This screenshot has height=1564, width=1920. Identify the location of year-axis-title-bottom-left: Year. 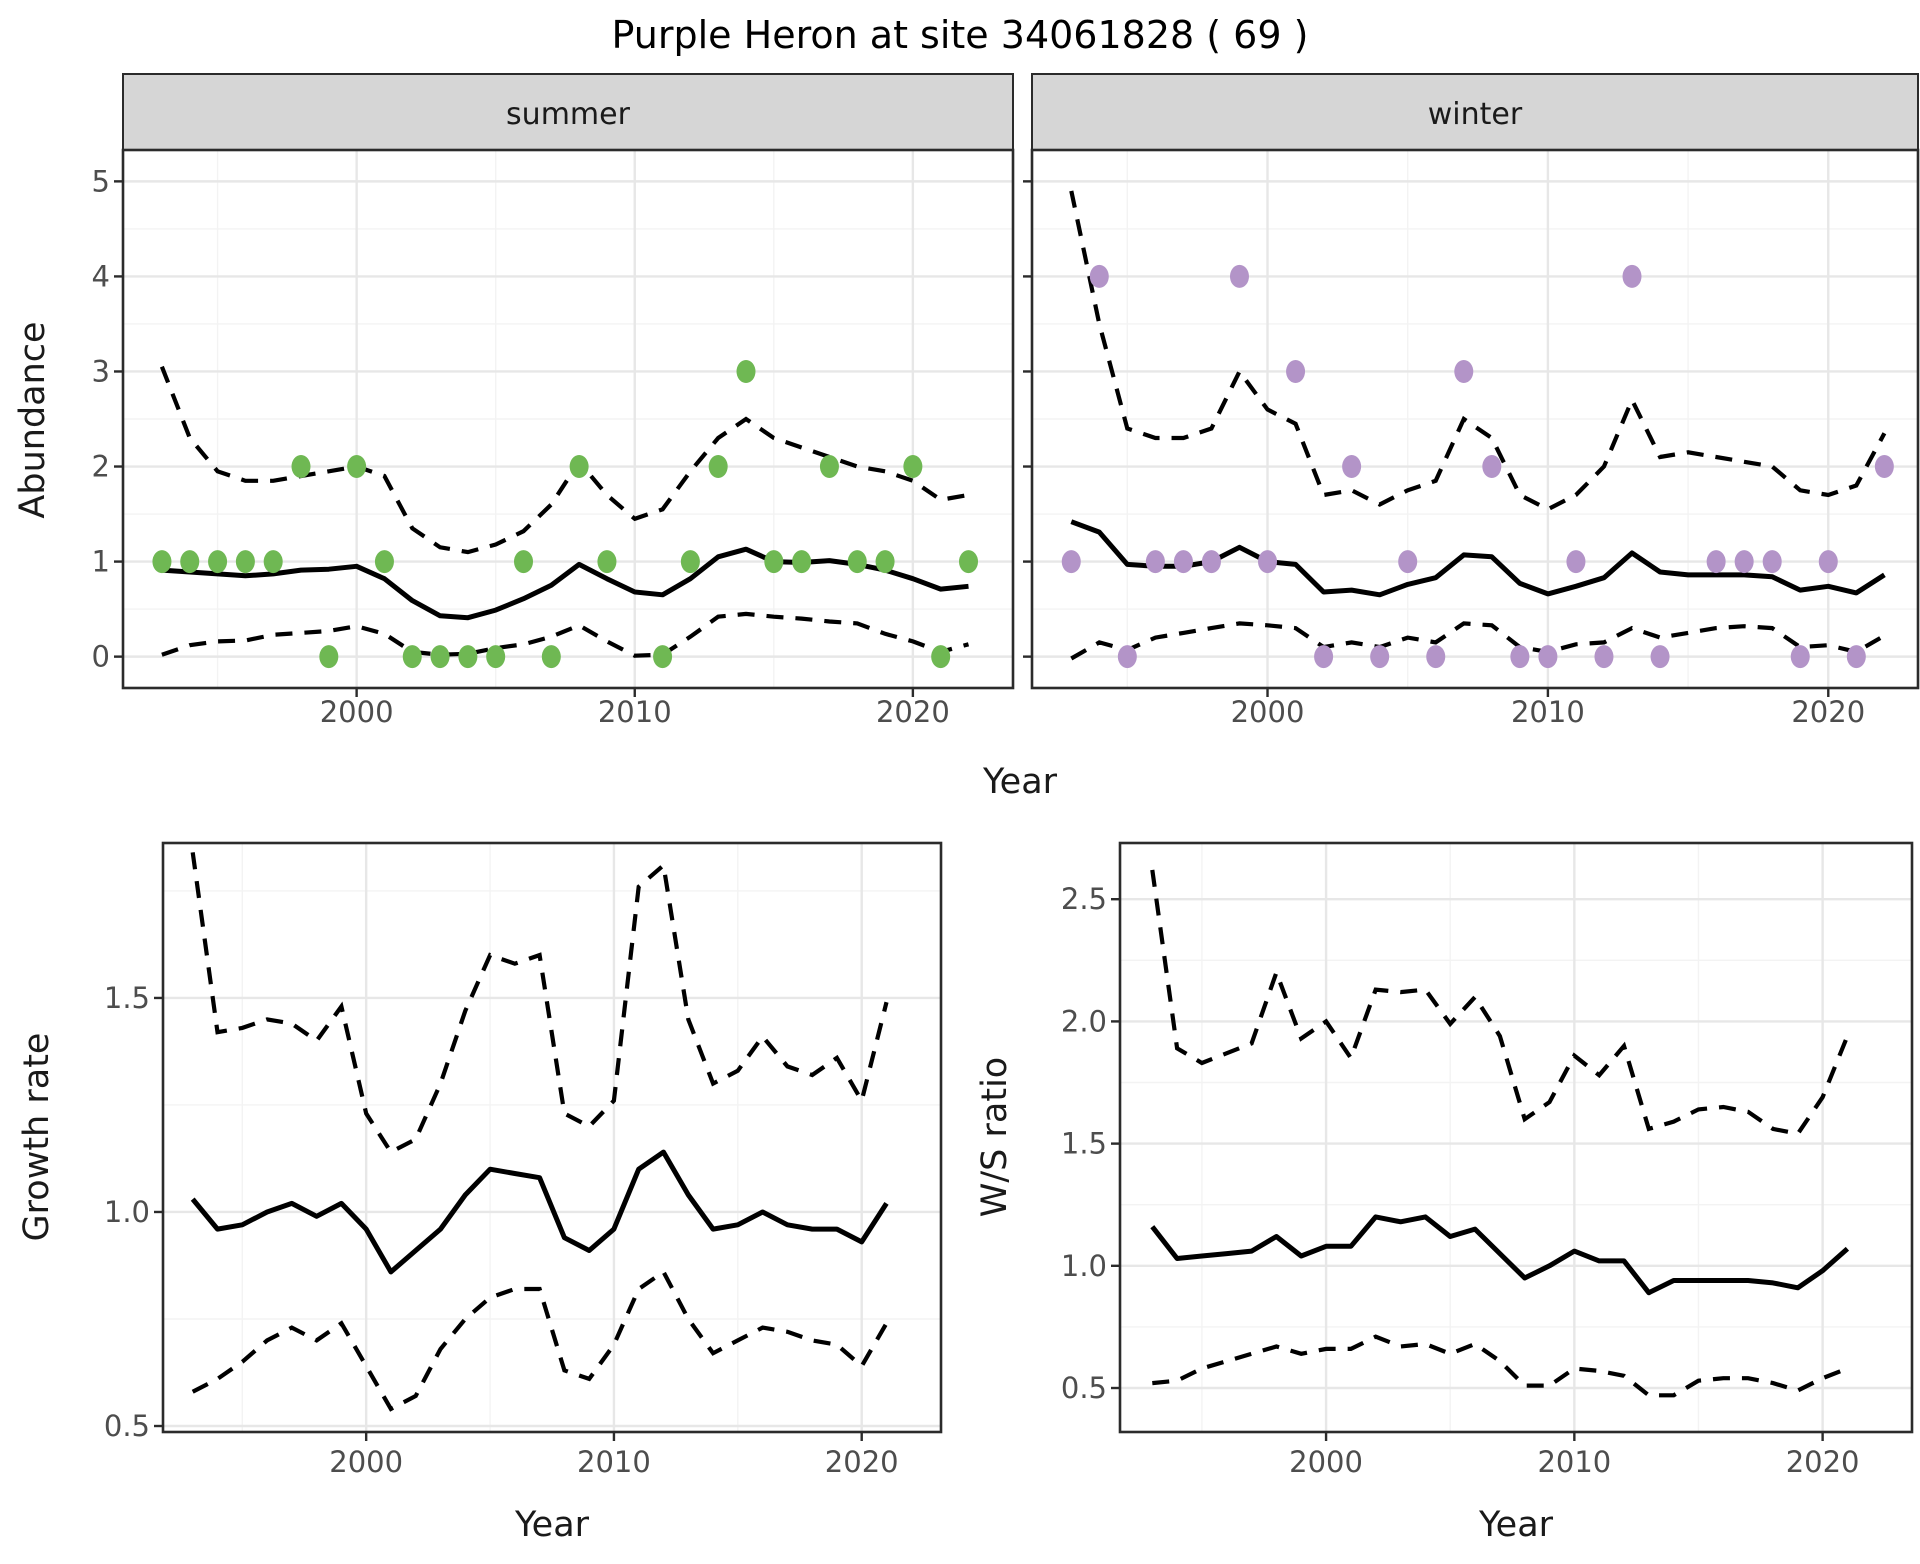
(552, 1525).